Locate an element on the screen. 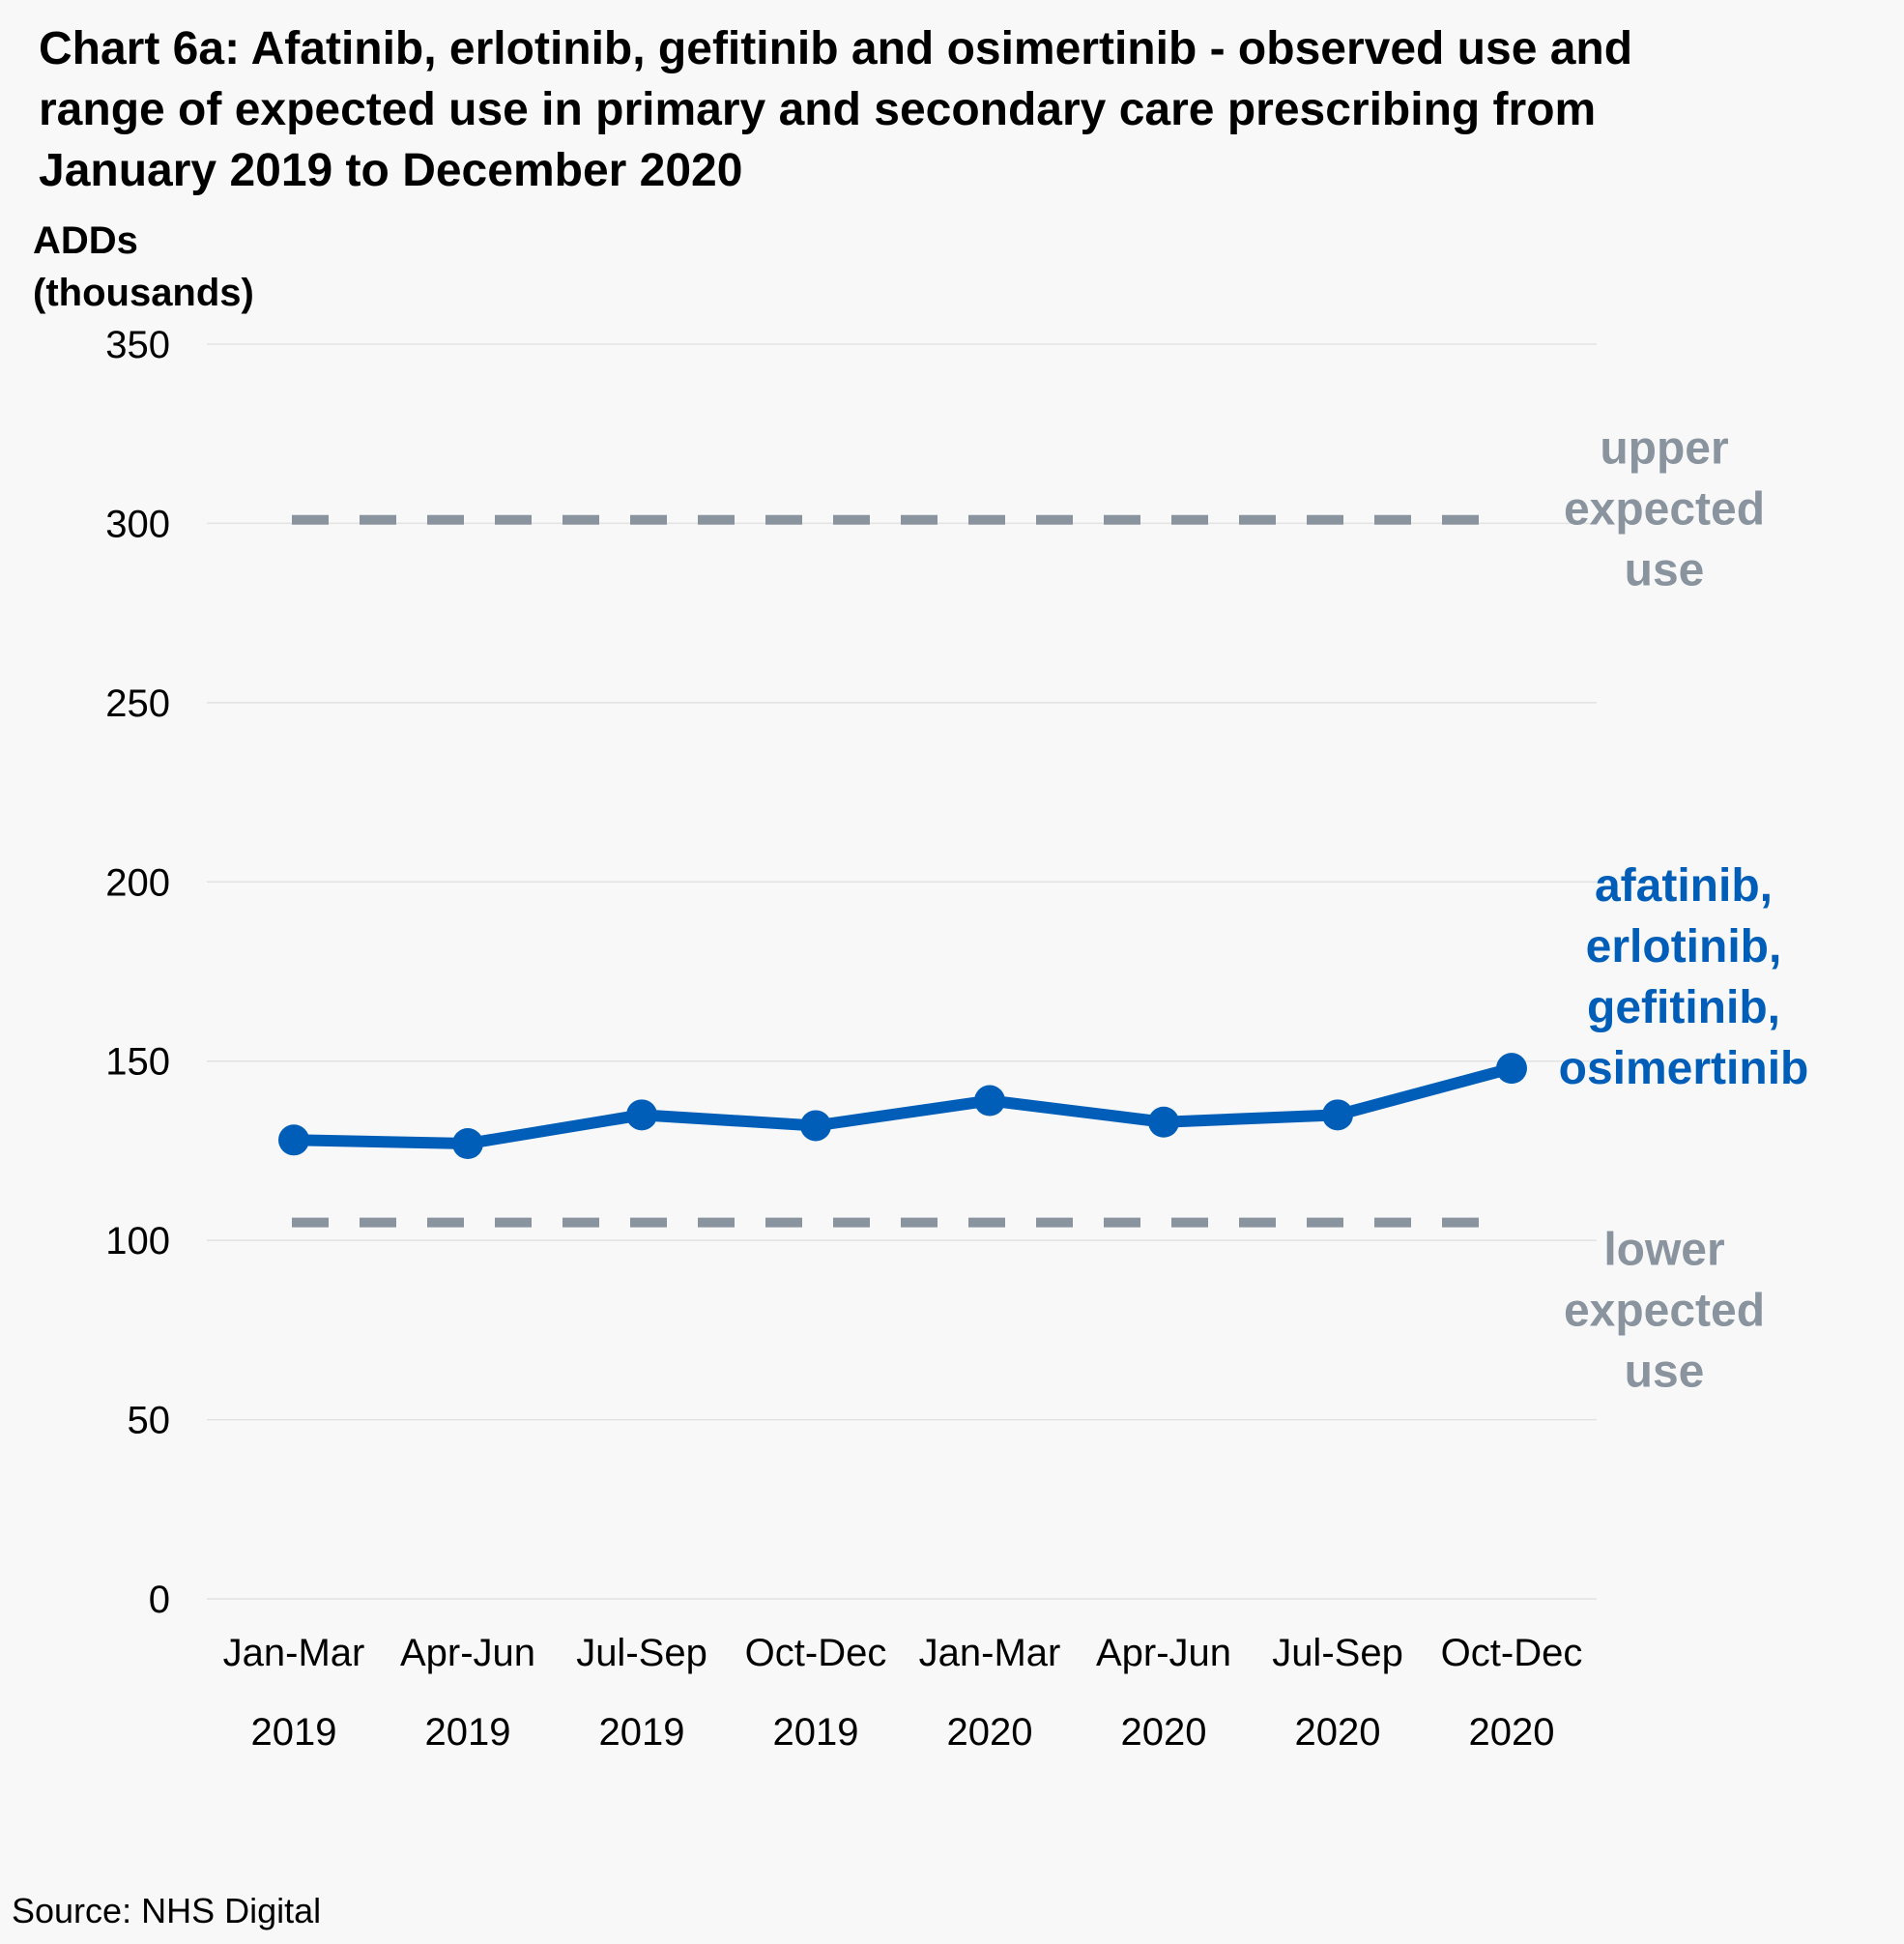  y-tick-label: 300 is located at coordinates (137, 524).